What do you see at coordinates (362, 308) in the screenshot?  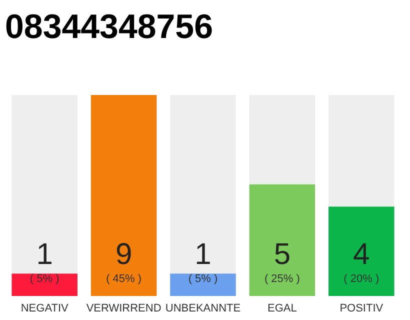 I see `x-tick-label: POSITIV` at bounding box center [362, 308].